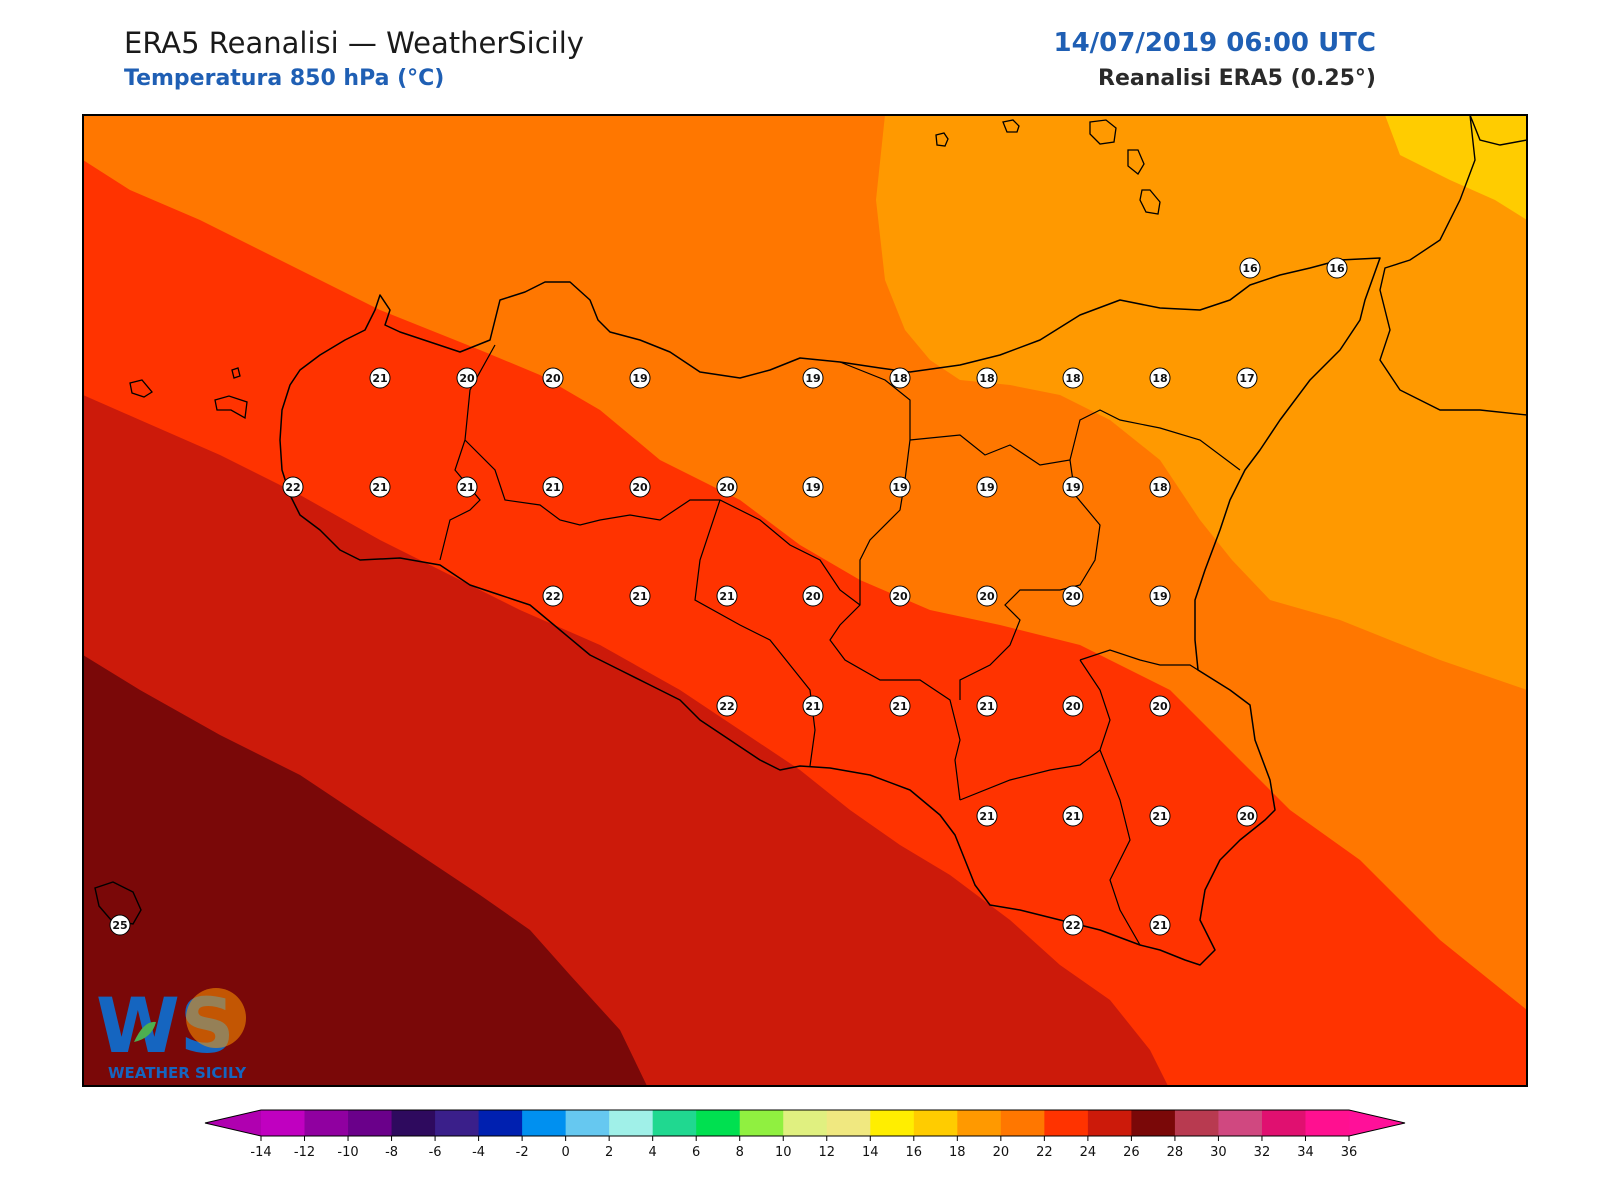  What do you see at coordinates (1160, 378) in the screenshot?
I see `temp-label: 18` at bounding box center [1160, 378].